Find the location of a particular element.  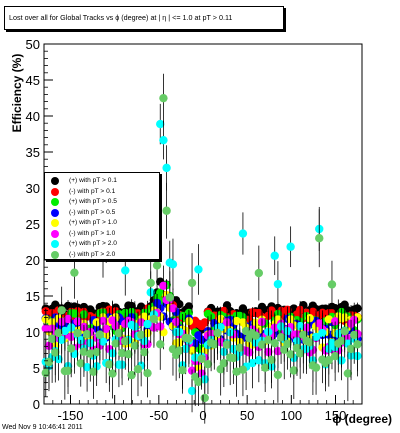

x-tick-label: -50 is located at coordinates (158, 415).